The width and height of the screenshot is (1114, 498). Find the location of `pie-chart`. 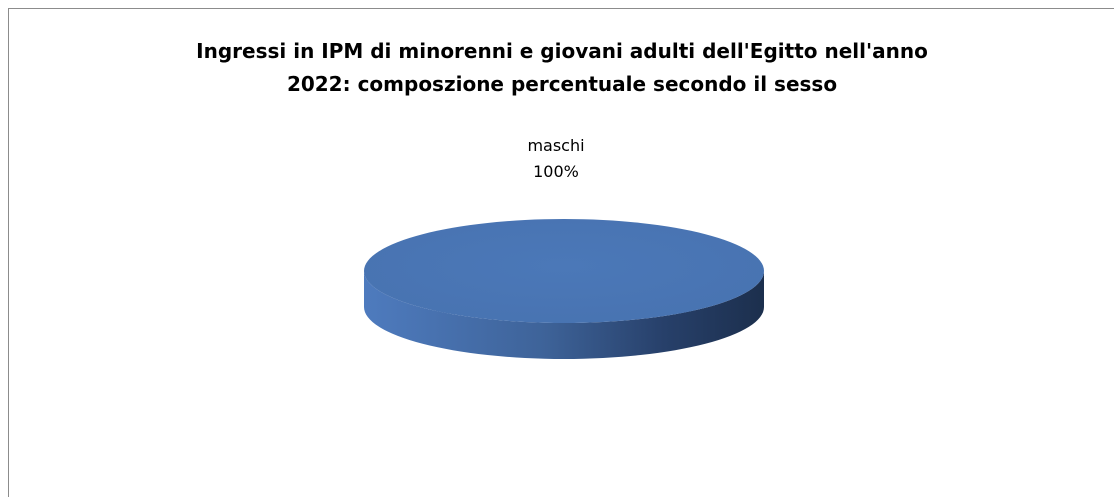

pie-chart is located at coordinates (564, 289).